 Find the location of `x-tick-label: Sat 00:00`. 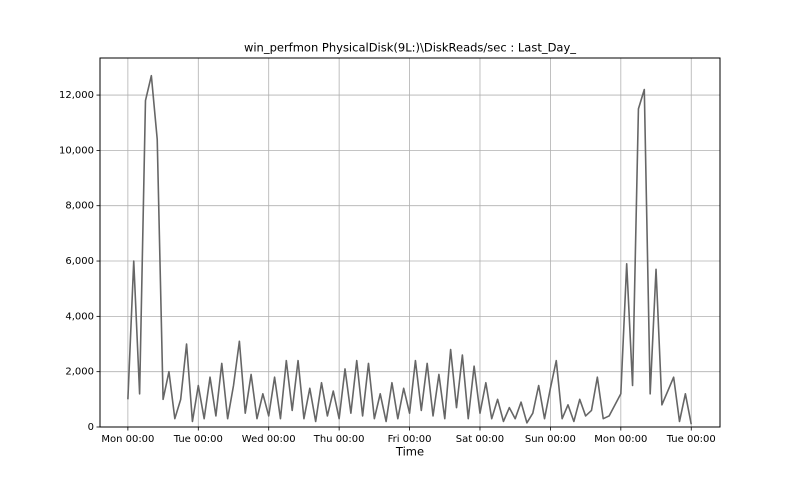

x-tick-label: Sat 00:00 is located at coordinates (480, 439).